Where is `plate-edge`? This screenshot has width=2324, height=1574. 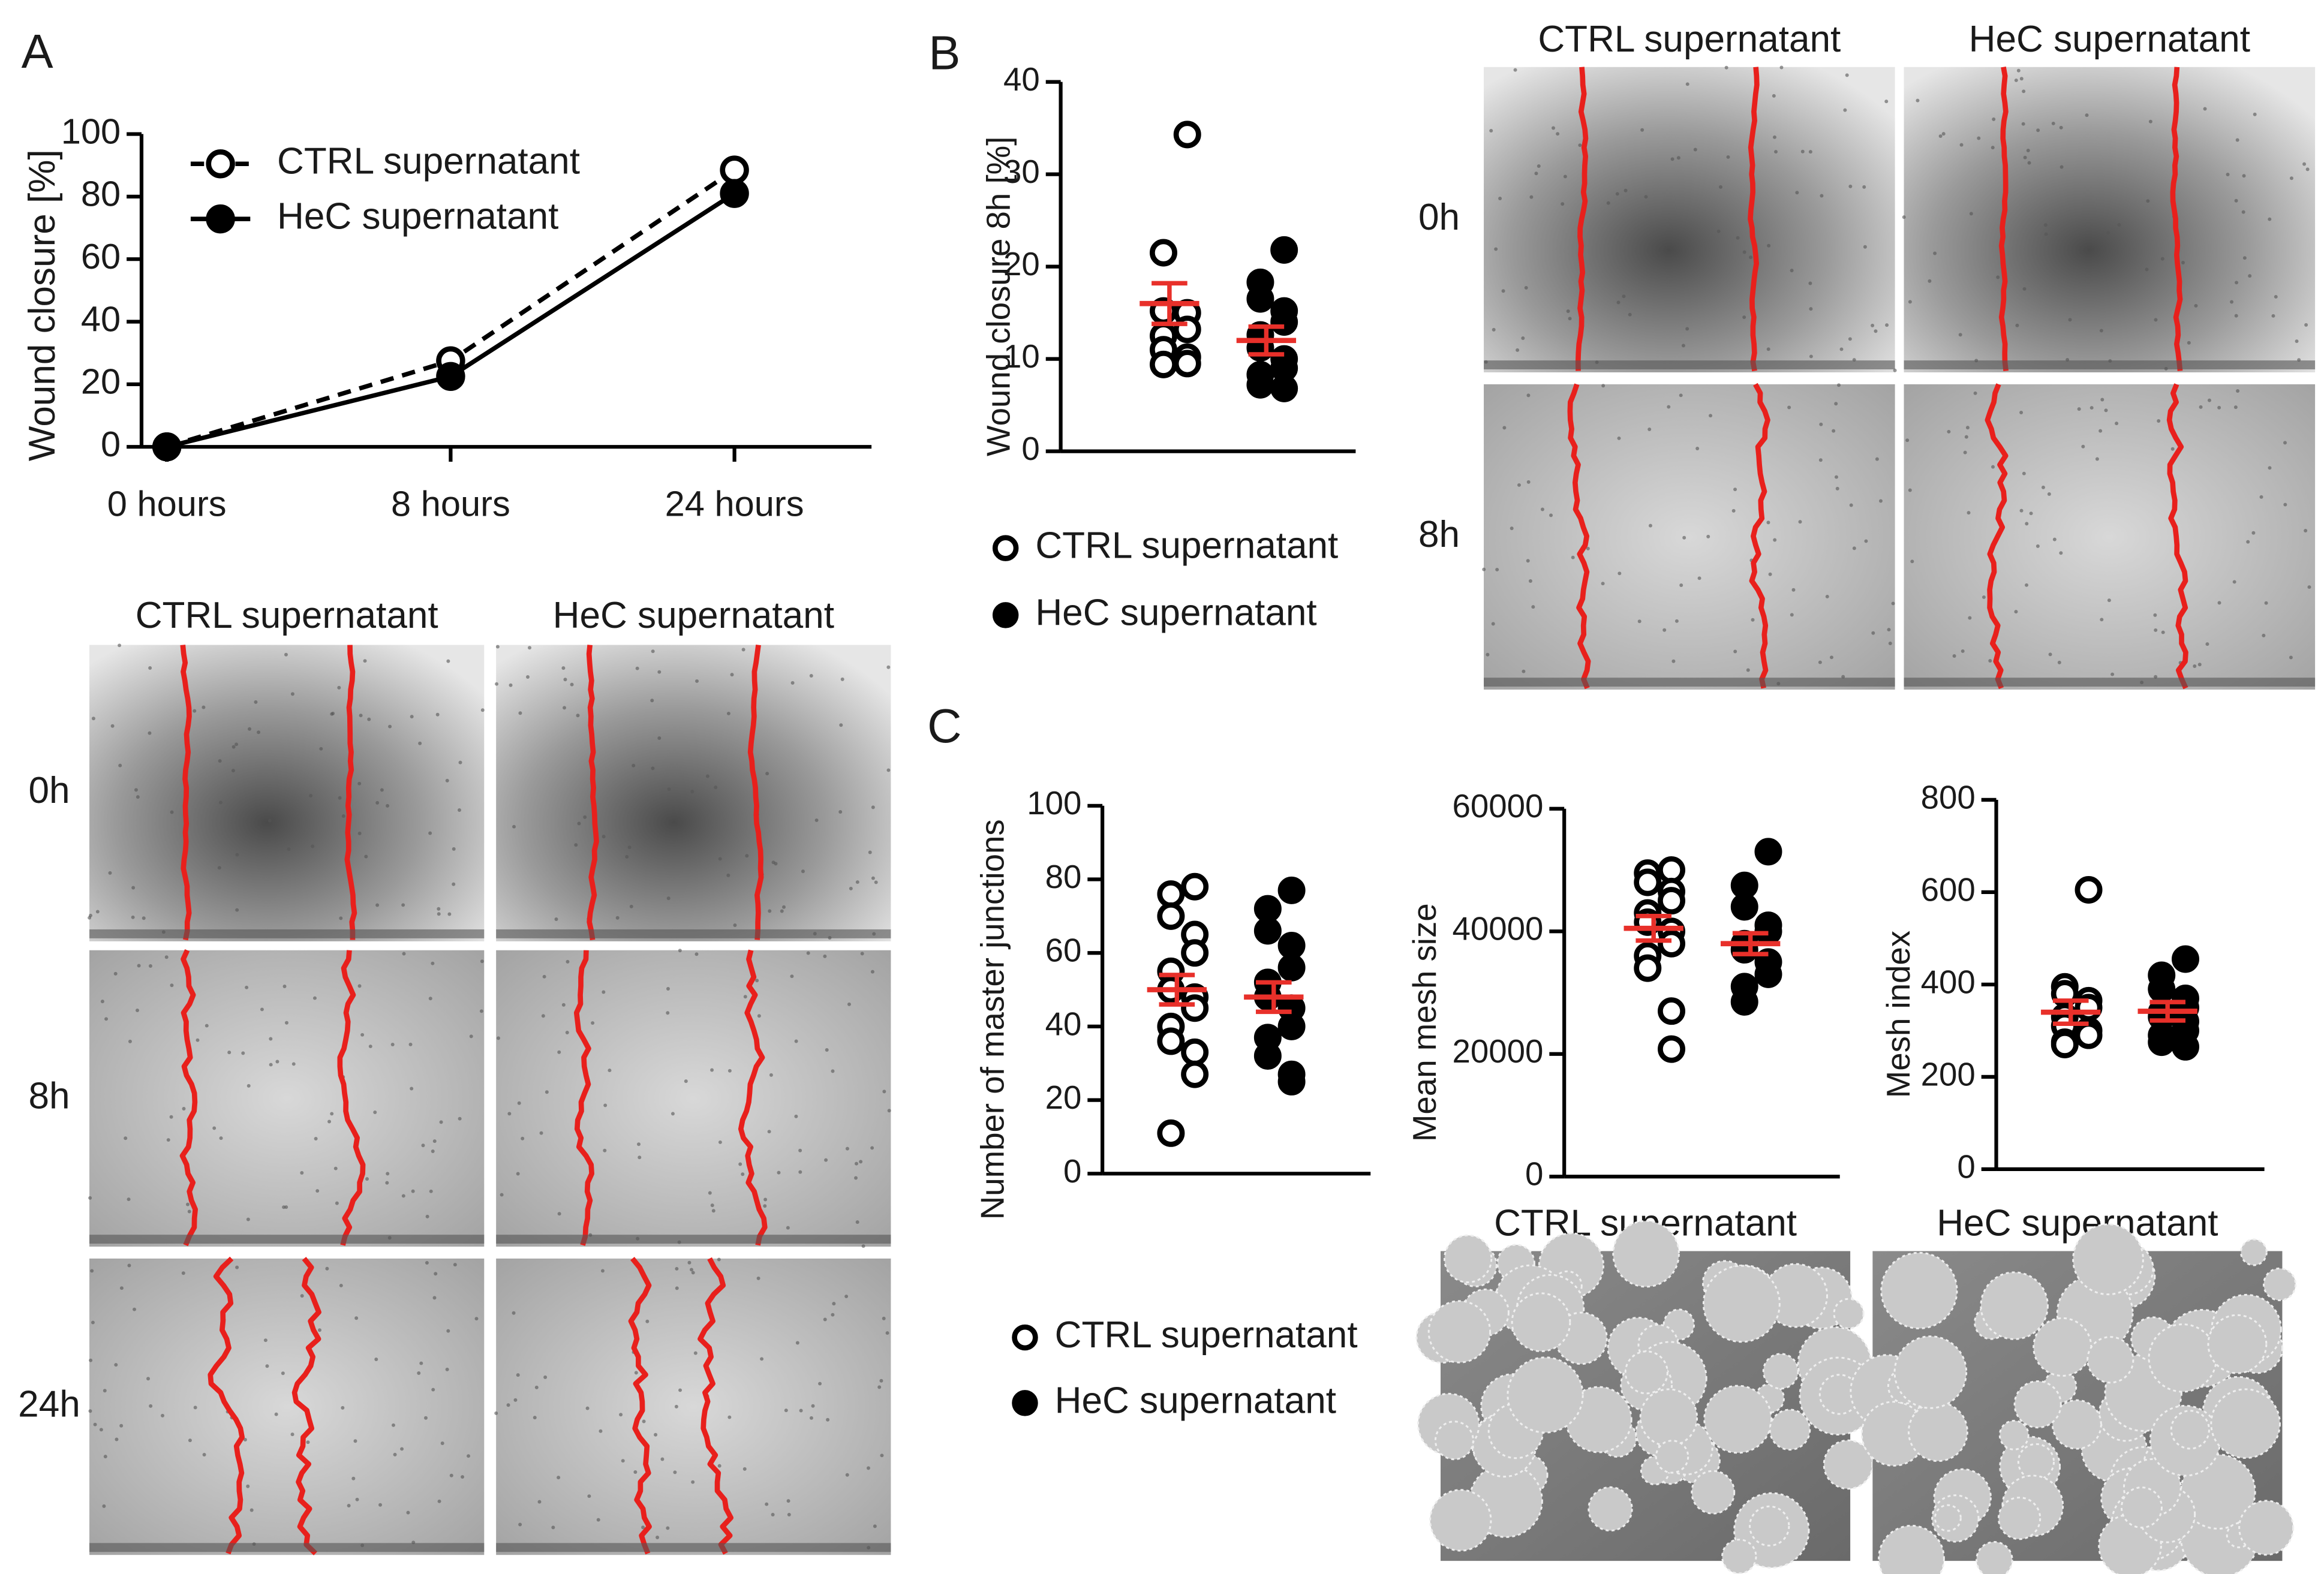 plate-edge is located at coordinates (287, 933).